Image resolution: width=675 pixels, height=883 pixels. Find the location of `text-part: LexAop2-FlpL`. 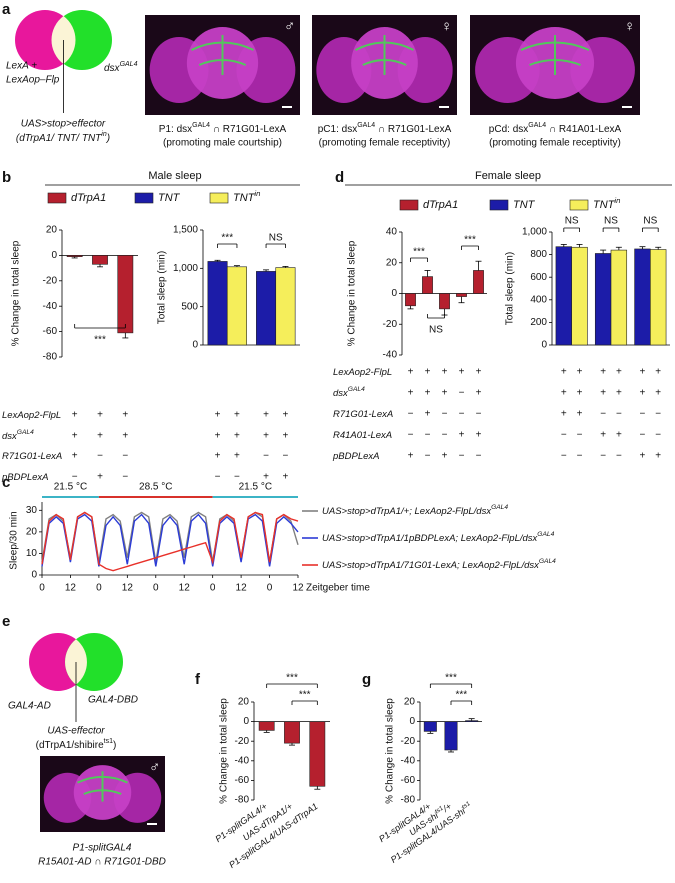

text-part: LexAop2-FlpL is located at coordinates (362, 372).